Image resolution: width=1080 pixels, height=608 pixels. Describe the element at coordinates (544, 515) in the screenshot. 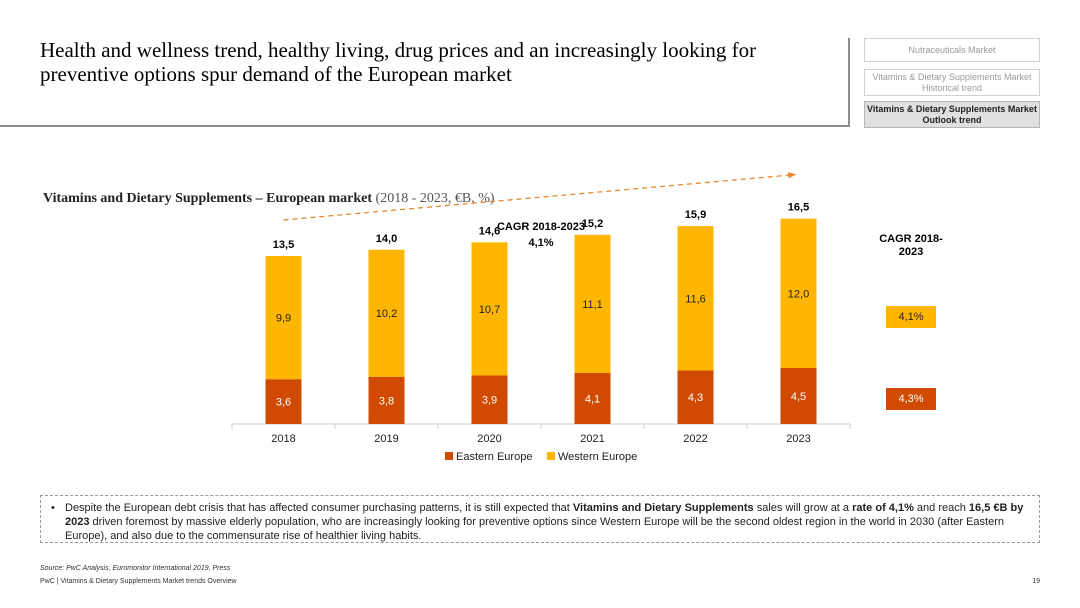

I see `key-takeaway-segment: 16,5 €B by 2023` at that location.